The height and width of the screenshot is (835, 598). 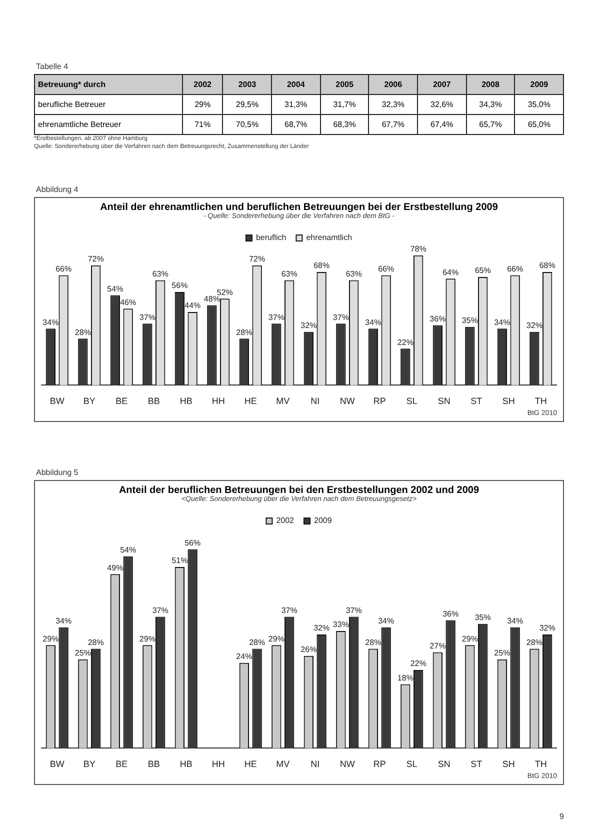 I want to click on x-tick-label: 2008, so click(x=490, y=84).